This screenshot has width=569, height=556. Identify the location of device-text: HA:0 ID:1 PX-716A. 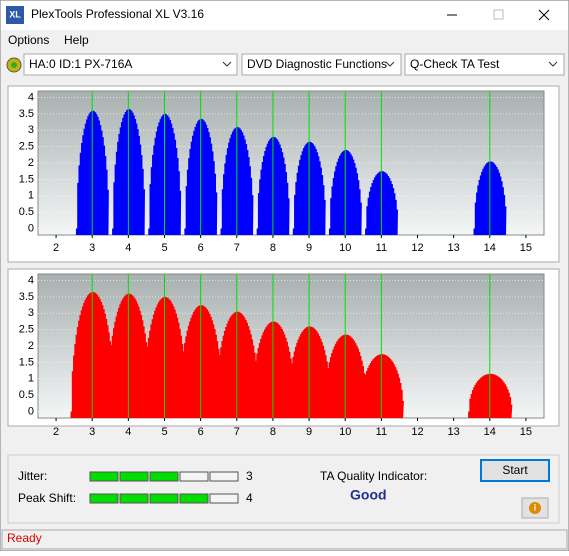
(80, 64).